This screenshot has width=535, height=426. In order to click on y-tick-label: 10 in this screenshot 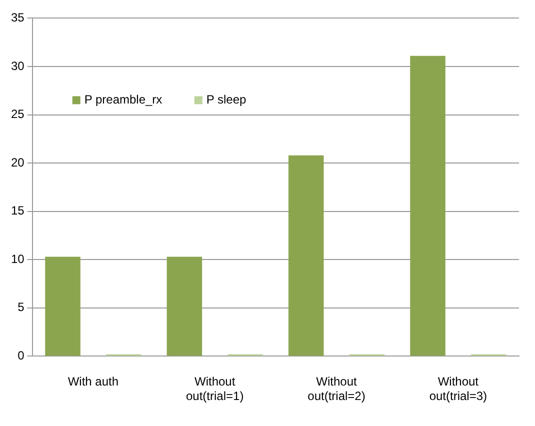, I will do `click(17, 259)`.